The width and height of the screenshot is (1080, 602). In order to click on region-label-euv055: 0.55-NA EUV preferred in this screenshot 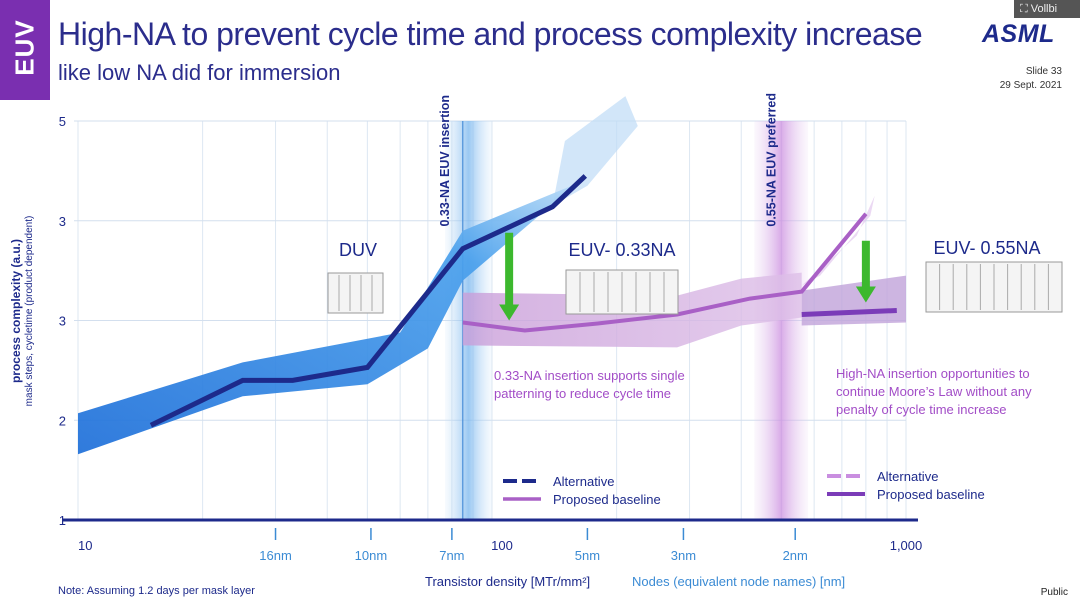, I will do `click(772, 160)`.